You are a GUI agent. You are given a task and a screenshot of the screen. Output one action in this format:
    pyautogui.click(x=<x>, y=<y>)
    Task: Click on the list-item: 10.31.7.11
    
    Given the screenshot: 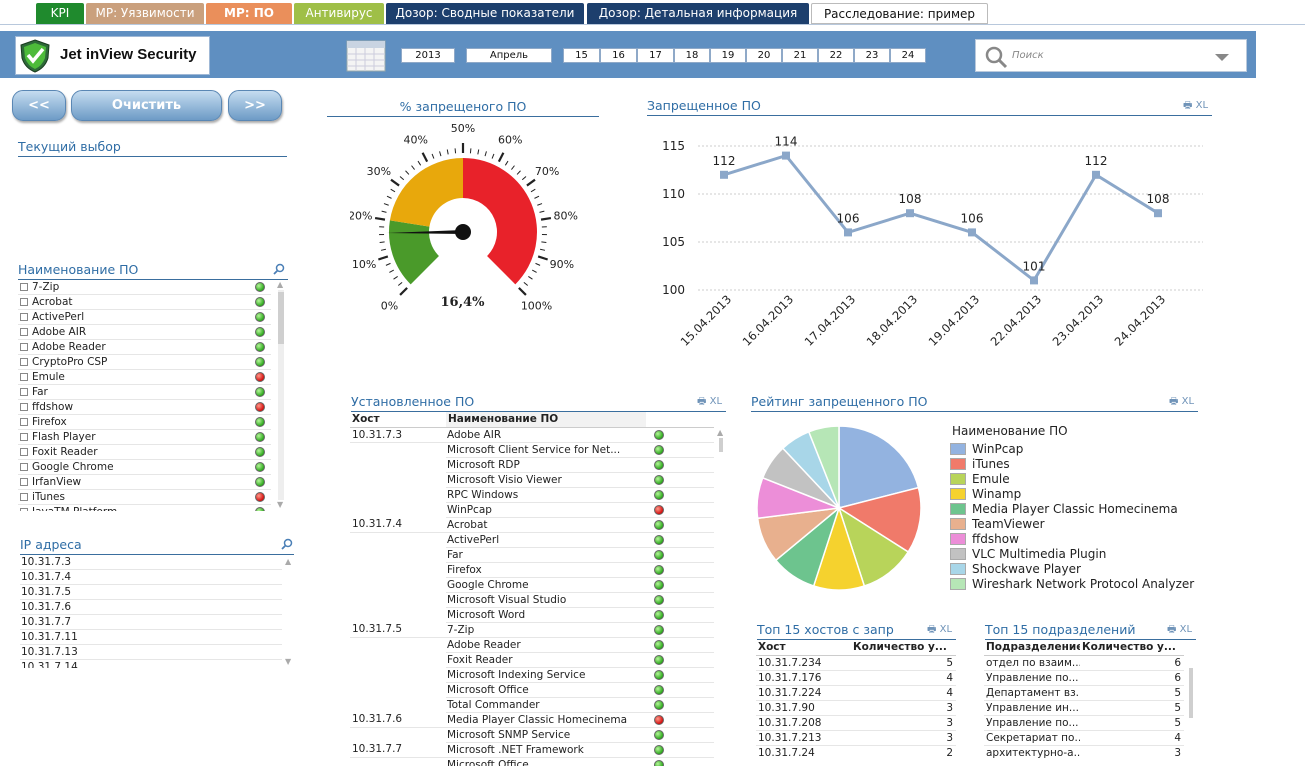 What is the action you would take?
    pyautogui.click(x=151, y=637)
    